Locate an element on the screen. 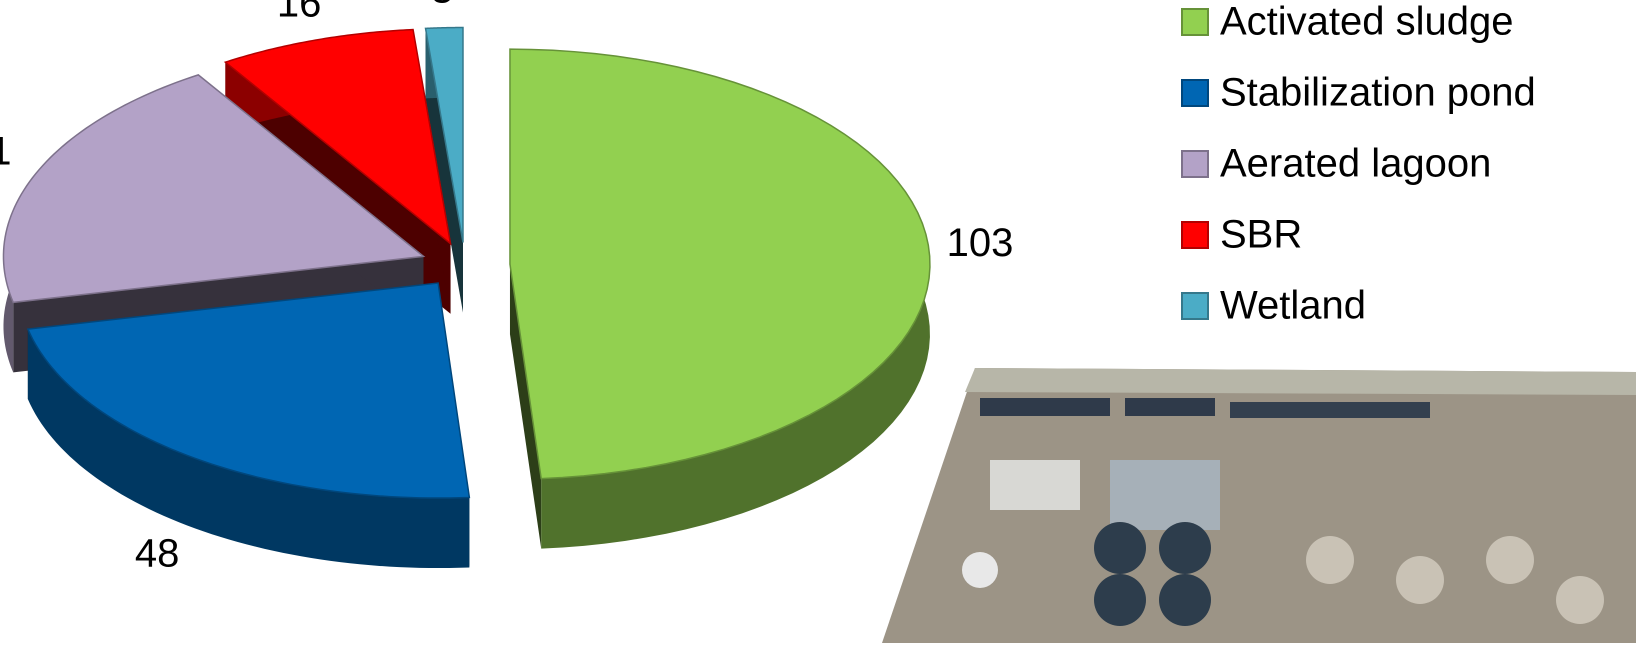 The image size is (1636, 648). legend-label: SBR is located at coordinates (1261, 235).